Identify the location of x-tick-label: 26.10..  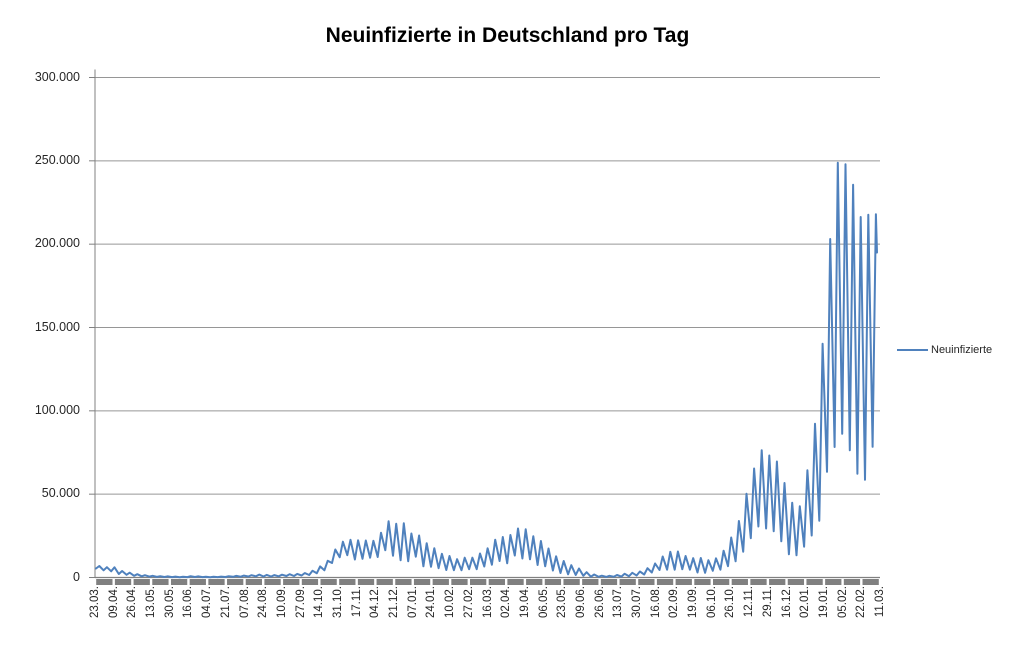
(730, 615).